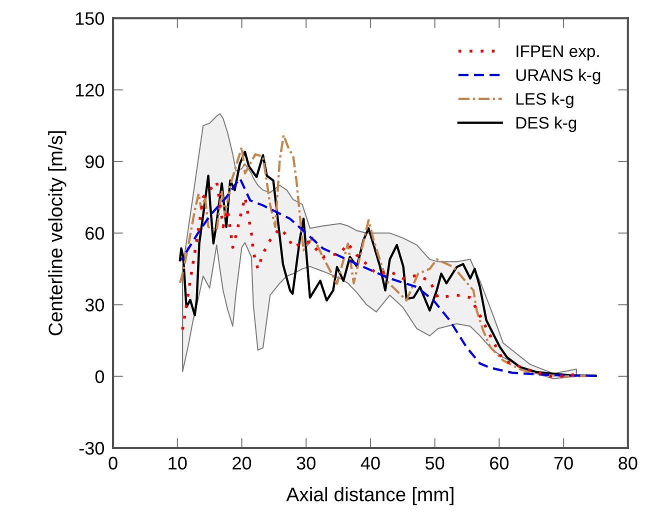  What do you see at coordinates (90, 90) in the screenshot?
I see `y-tick-label: 120` at bounding box center [90, 90].